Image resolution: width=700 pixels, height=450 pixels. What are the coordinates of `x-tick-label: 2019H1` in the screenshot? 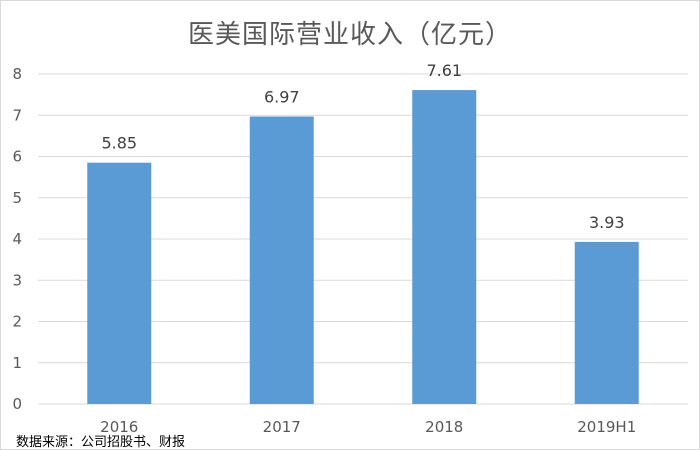 It's located at (606, 427).